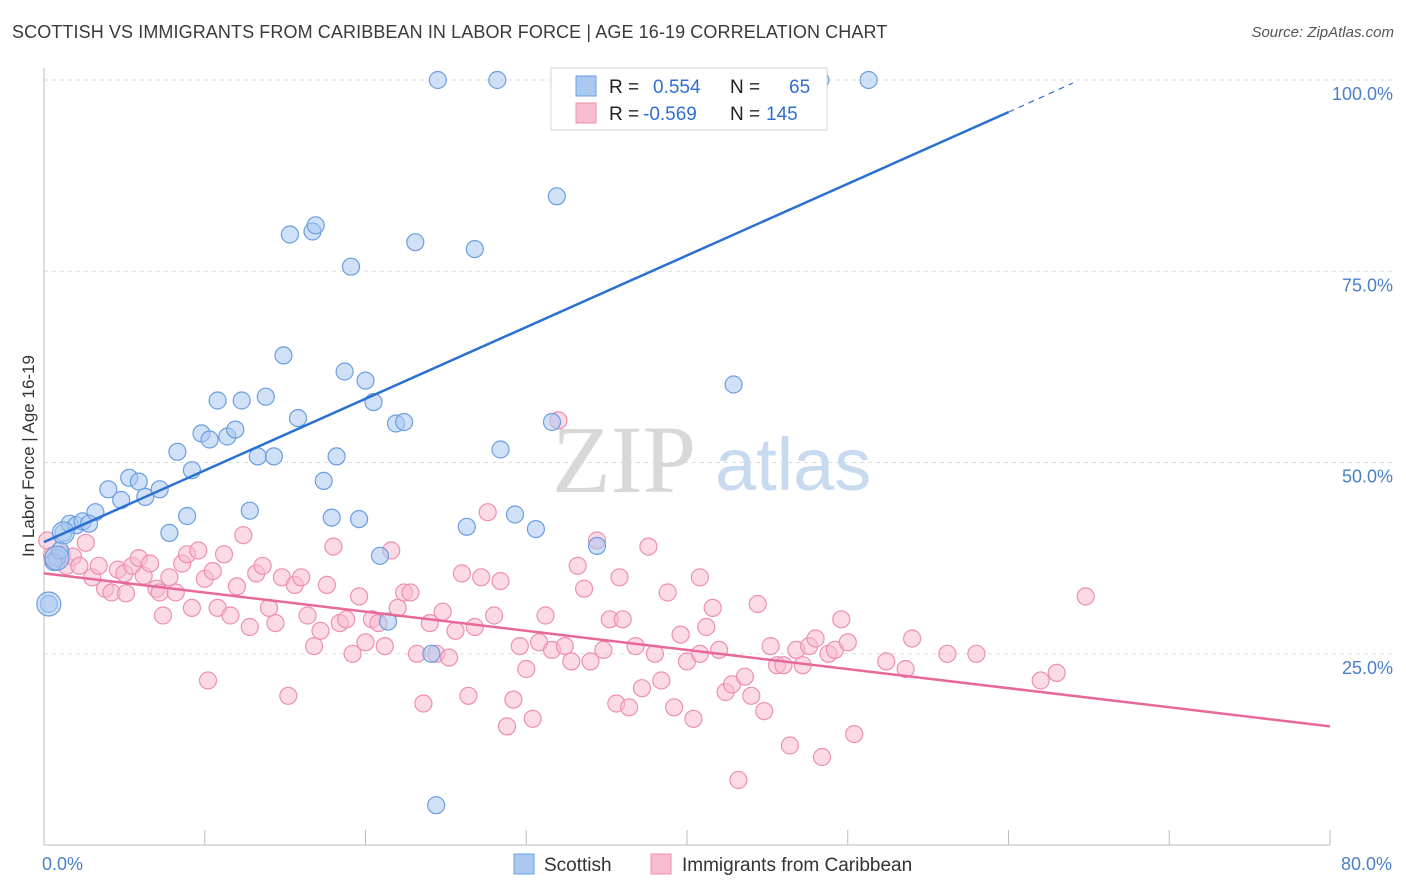 The width and height of the screenshot is (1406, 892). Describe the element at coordinates (624, 459) in the screenshot. I see `watermark-zip: ZIP` at that location.